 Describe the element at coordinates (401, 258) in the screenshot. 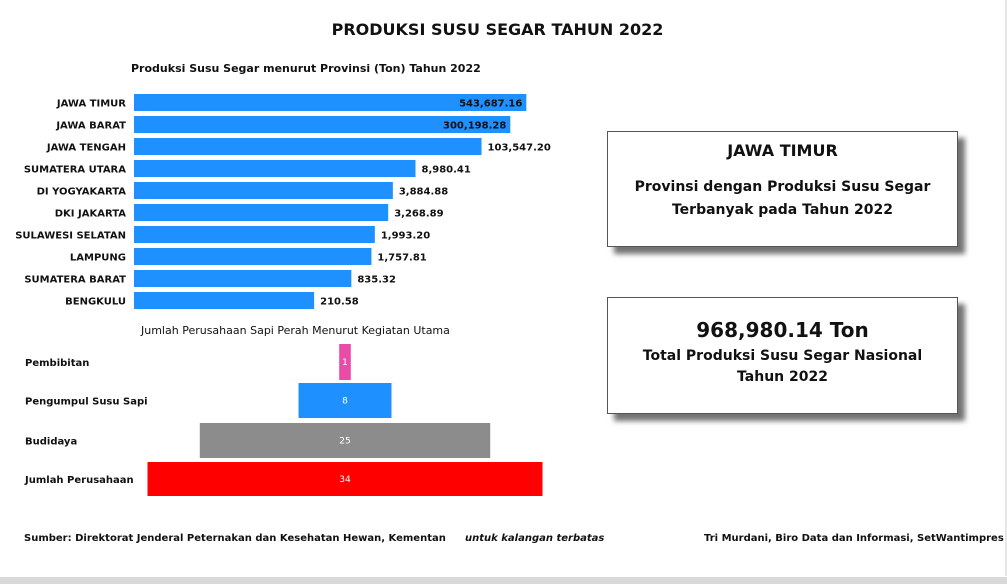

I see `bar-value-label: 1,757.81` at that location.